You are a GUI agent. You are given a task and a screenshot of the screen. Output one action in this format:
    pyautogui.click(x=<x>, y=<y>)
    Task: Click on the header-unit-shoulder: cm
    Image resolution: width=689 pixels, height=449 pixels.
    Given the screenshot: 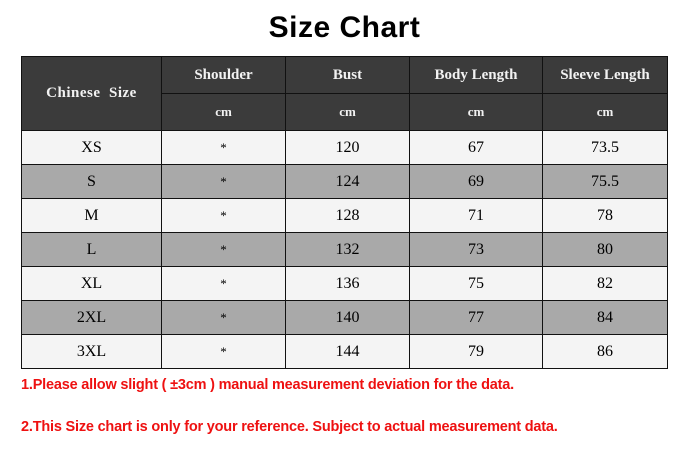 What is the action you would take?
    pyautogui.click(x=223, y=112)
    